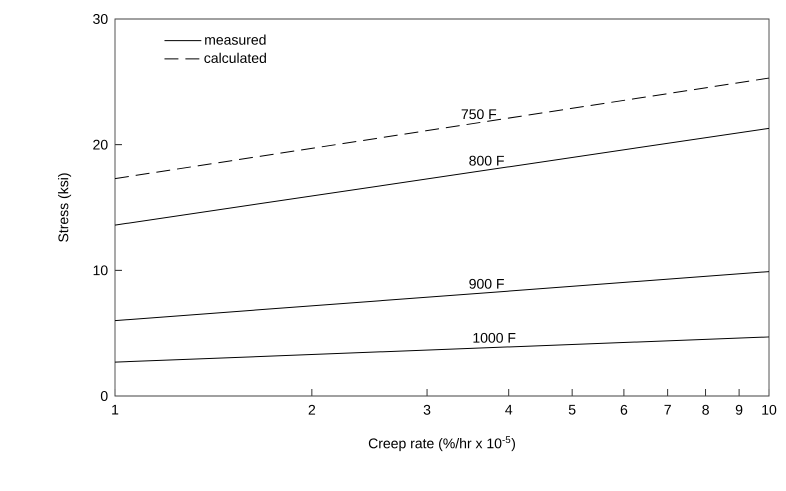 The height and width of the screenshot is (491, 786). What do you see at coordinates (441, 444) in the screenshot?
I see `x-axis-title: Creep rate (%/hr x 10$^{-5}$)` at bounding box center [441, 444].